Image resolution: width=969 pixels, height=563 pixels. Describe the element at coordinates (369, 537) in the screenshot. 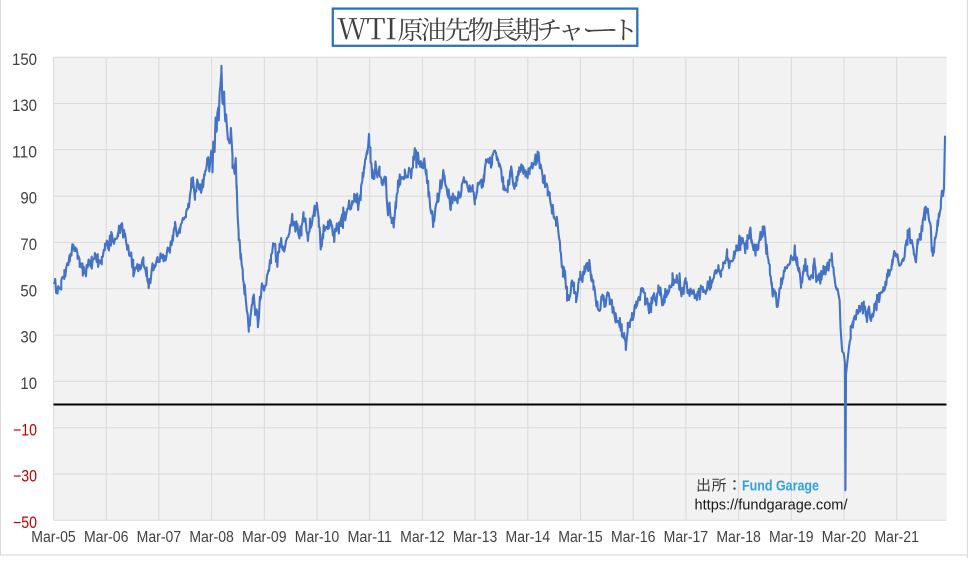

I see `svg-text: Mar-11` at that location.